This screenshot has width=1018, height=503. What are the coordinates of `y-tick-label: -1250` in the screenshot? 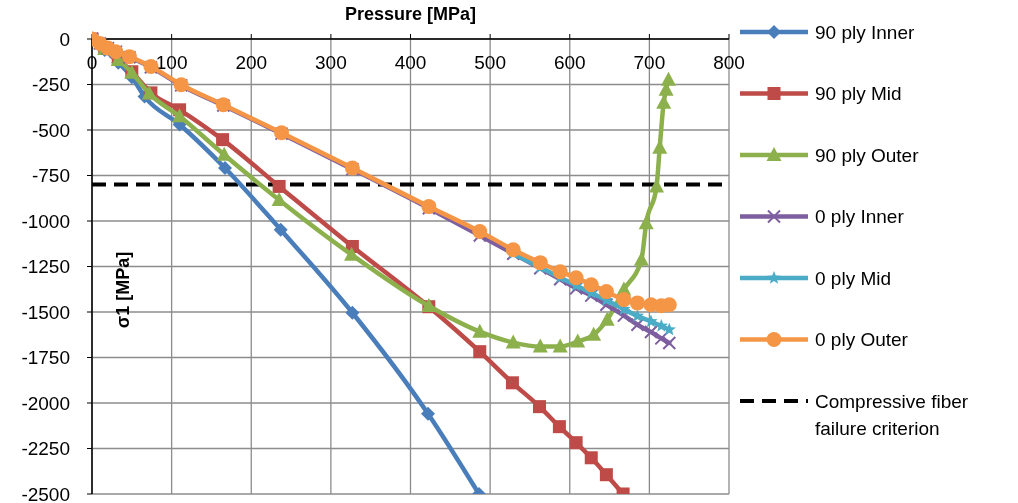 It's located at (45, 267).